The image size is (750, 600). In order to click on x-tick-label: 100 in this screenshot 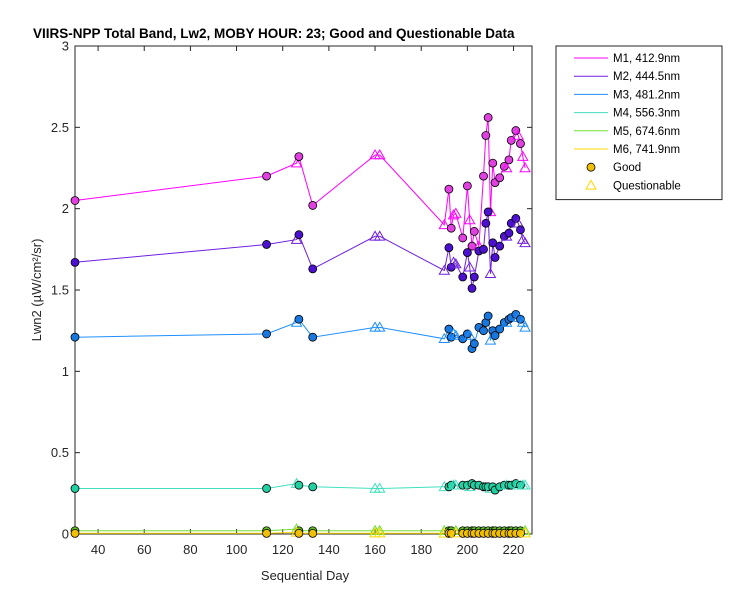, I will do `click(237, 549)`.